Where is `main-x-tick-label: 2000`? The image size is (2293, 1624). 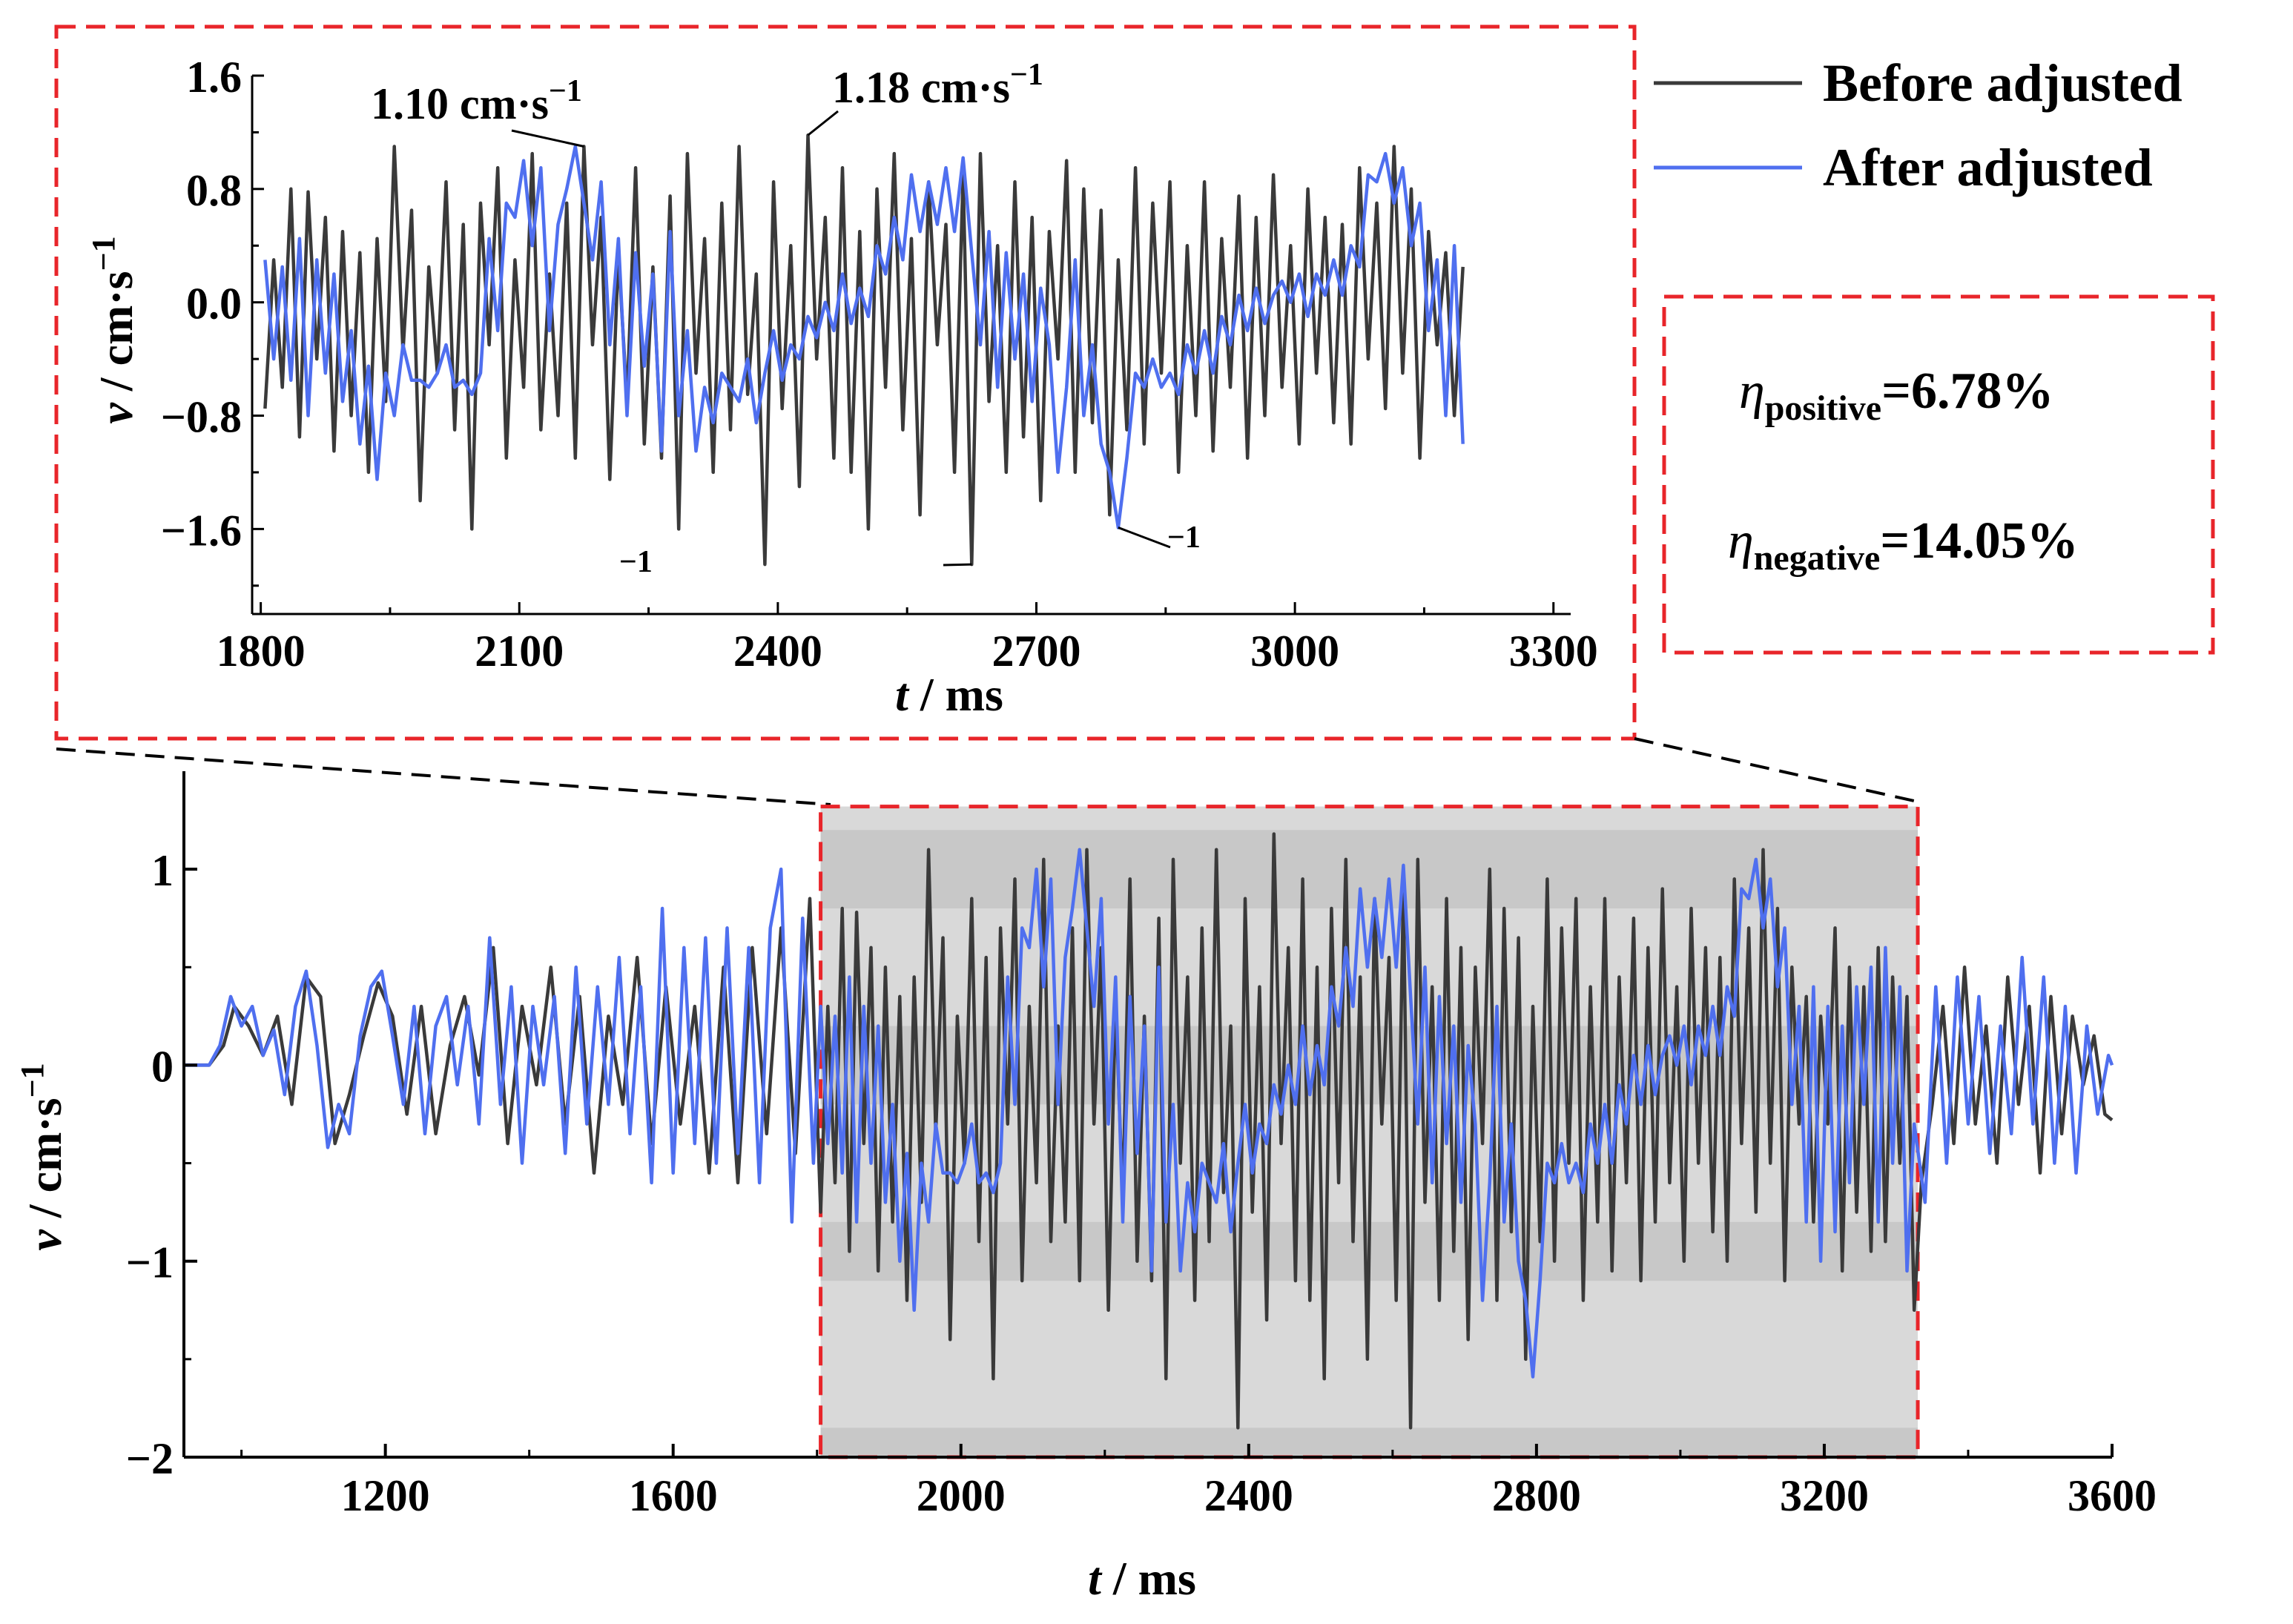
main-x-tick-label: 2000 is located at coordinates (961, 1496).